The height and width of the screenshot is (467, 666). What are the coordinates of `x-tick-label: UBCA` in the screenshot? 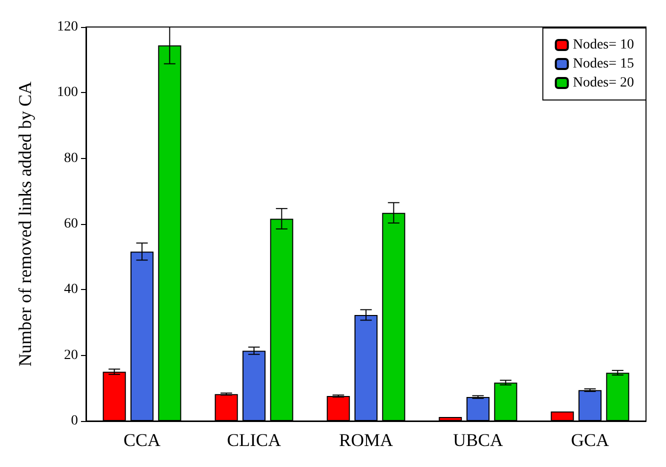 It's located at (478, 440).